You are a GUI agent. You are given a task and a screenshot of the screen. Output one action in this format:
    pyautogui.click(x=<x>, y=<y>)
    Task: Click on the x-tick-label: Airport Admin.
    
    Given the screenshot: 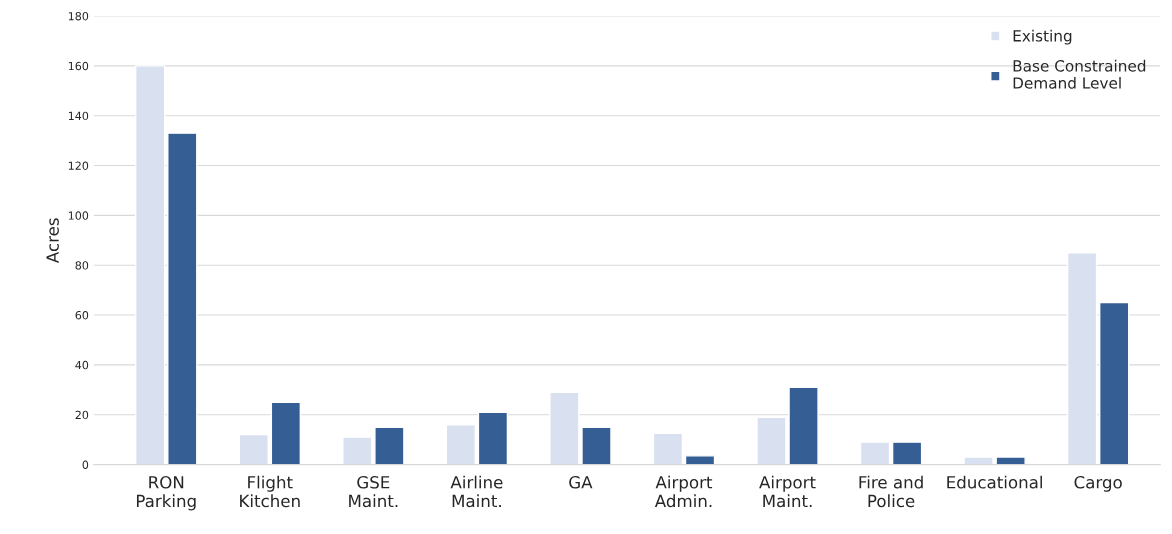 What is the action you would take?
    pyautogui.click(x=683, y=491)
    